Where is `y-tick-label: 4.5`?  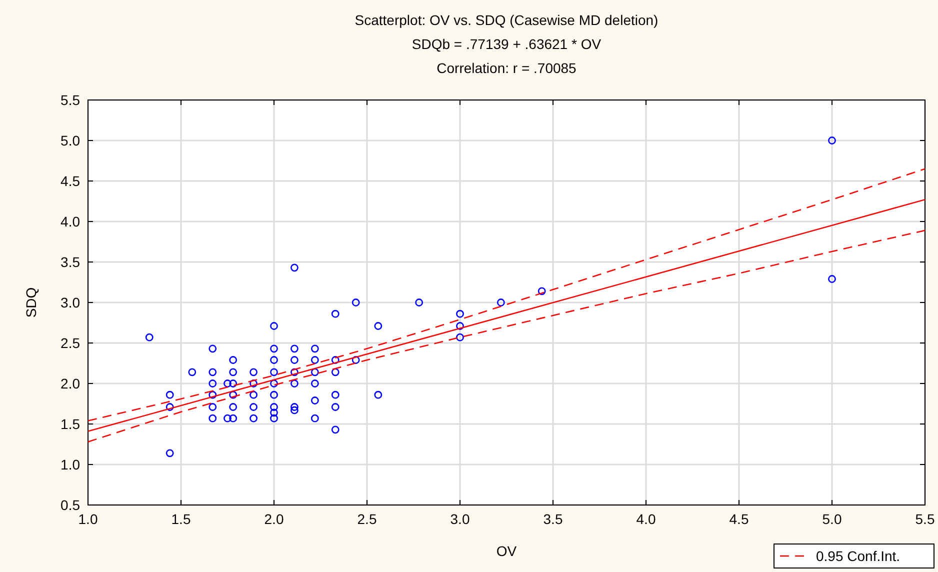 y-tick-label: 4.5 is located at coordinates (70, 180).